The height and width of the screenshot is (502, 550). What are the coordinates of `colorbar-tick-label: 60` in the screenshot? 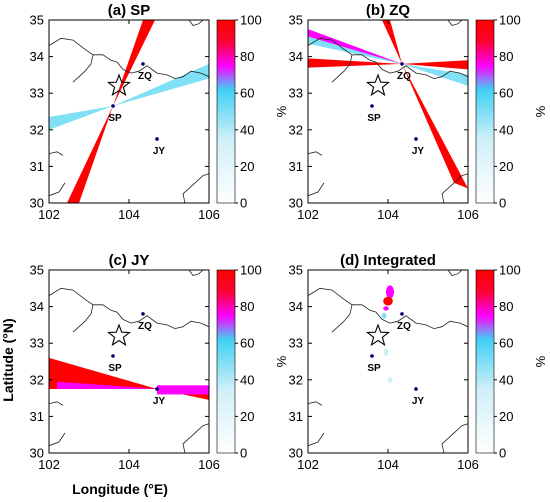 It's located at (247, 93).